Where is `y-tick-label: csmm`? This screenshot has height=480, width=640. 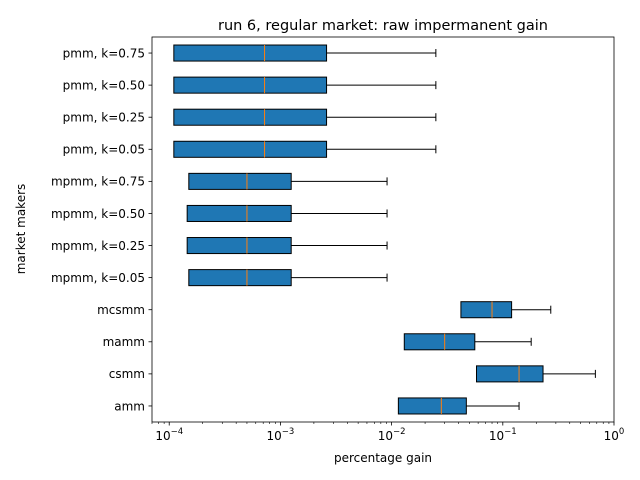 y-tick-label: csmm is located at coordinates (127, 374).